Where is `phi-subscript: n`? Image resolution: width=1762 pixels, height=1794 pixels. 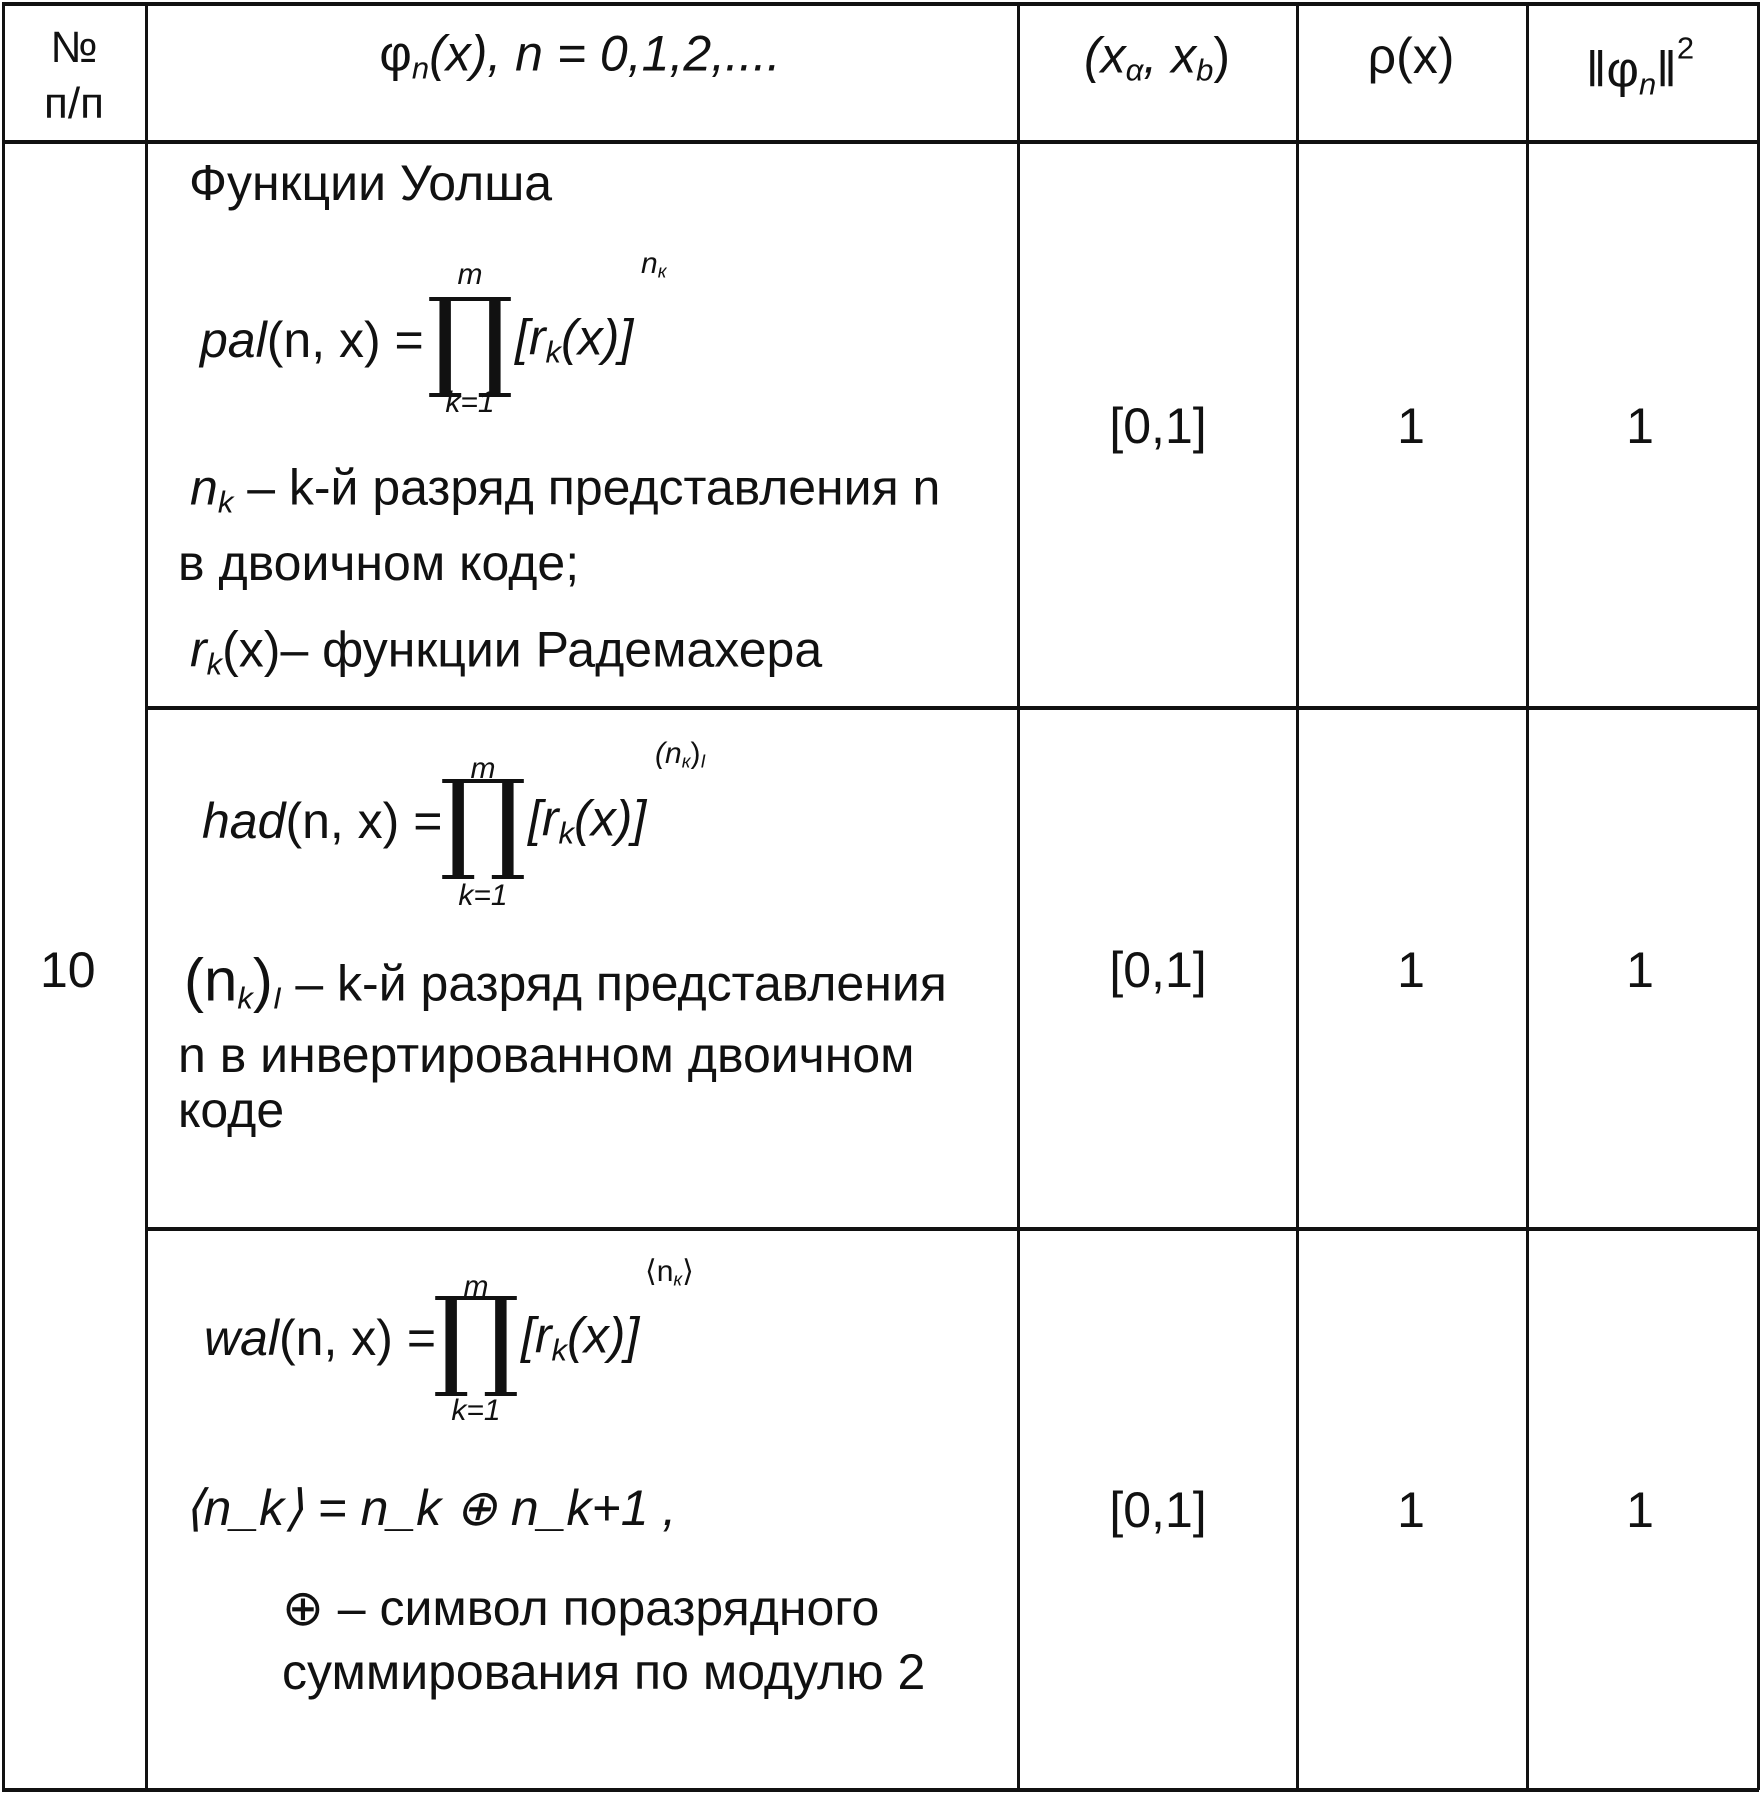
phi-subscript: n is located at coordinates (420, 68).